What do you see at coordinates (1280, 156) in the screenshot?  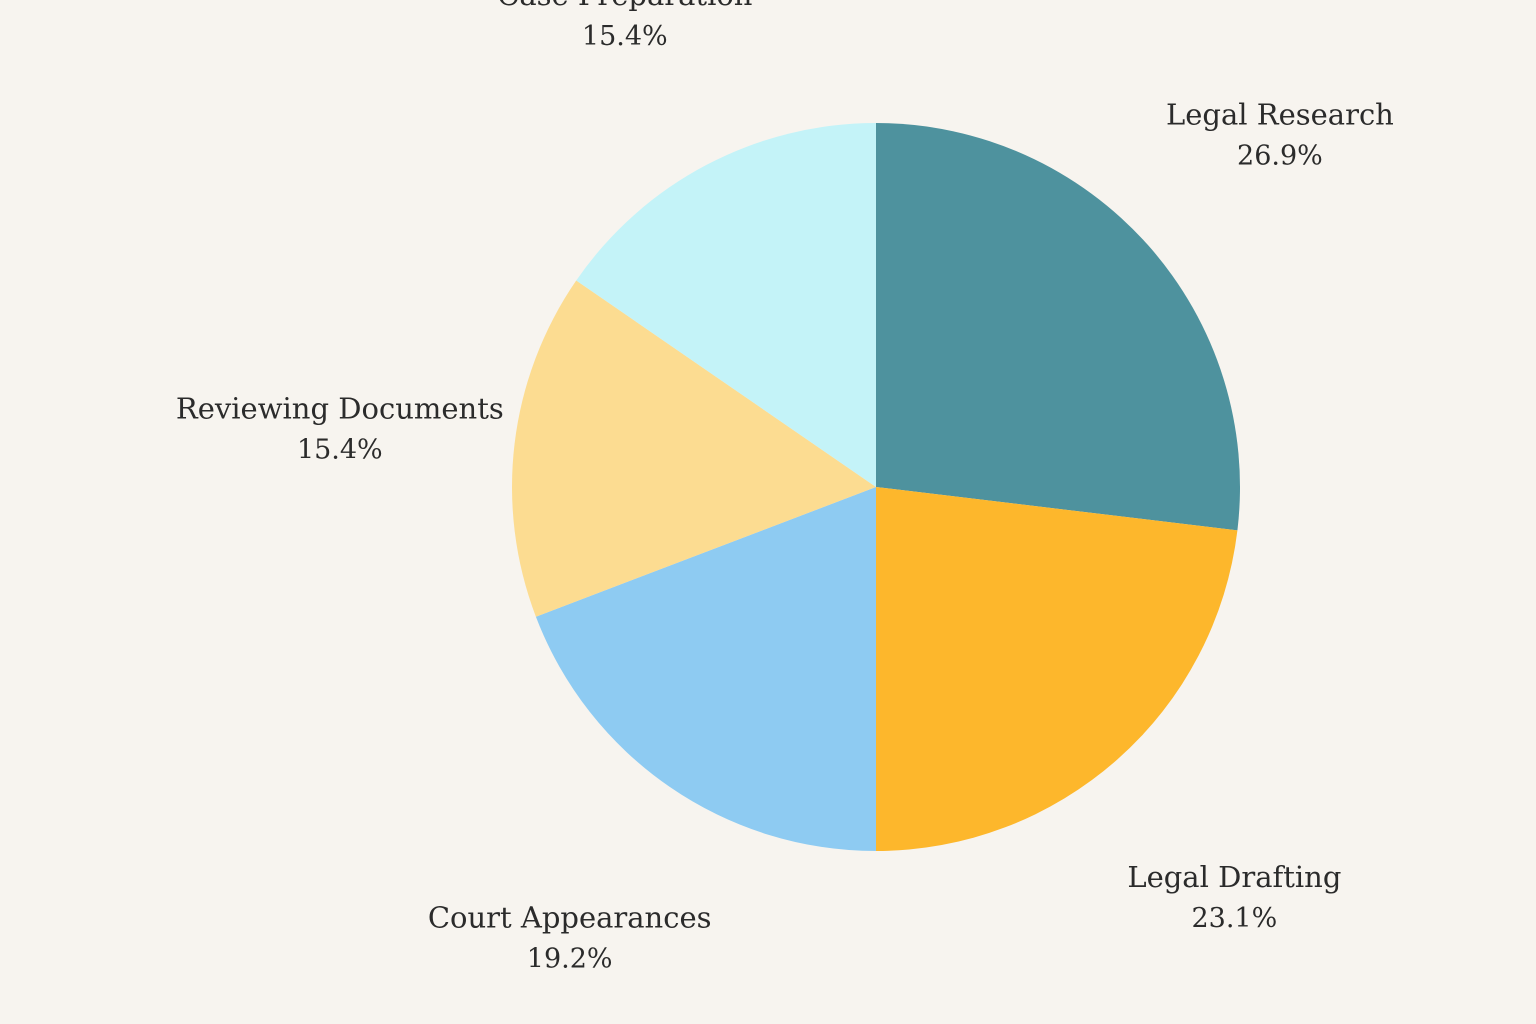 I see `slice-percent-legal-research: 26.9%` at bounding box center [1280, 156].